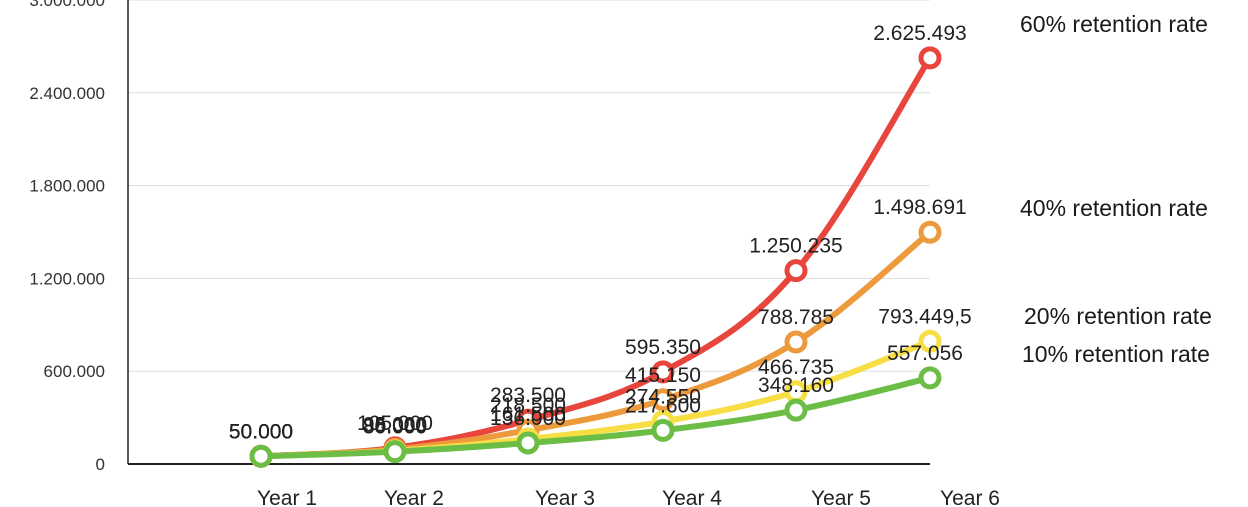 This screenshot has height=507, width=1248. I want to click on data-label: 218.500, so click(528, 405).